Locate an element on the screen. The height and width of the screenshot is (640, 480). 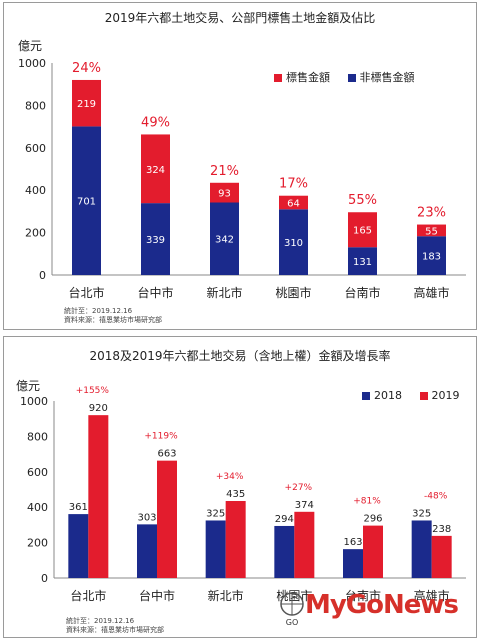
growth-rate-label: -48% is located at coordinates (436, 496).